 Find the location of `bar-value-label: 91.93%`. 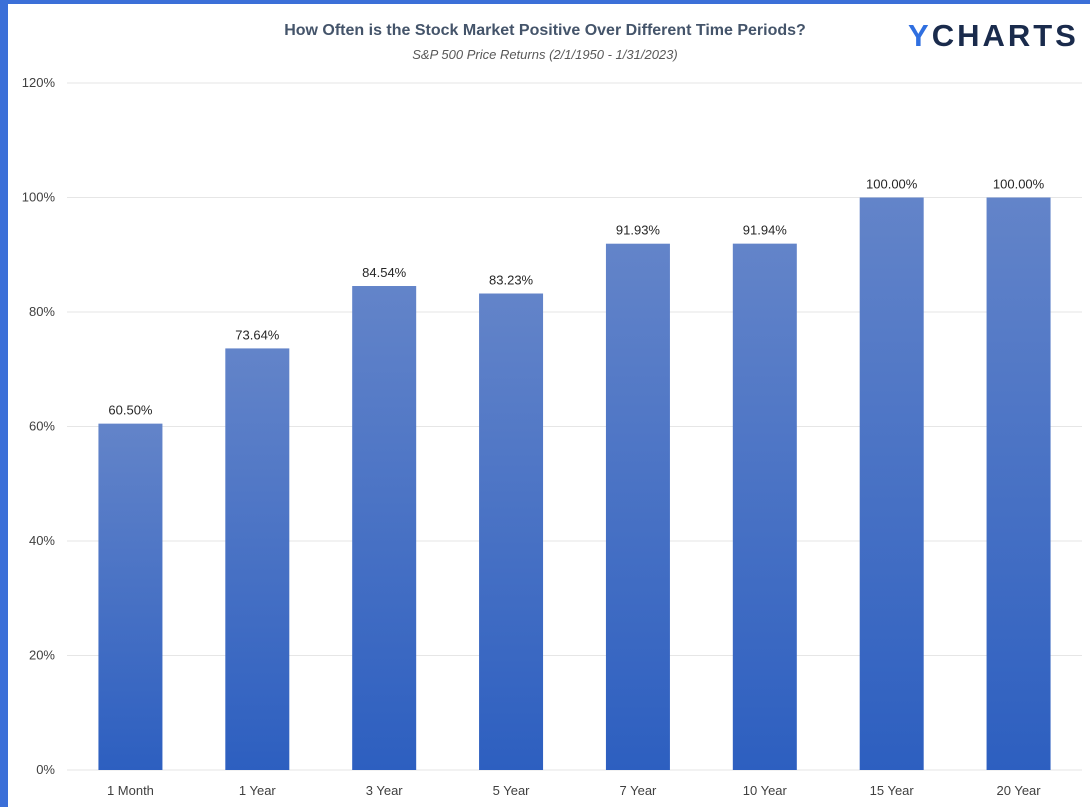

bar-value-label: 91.93% is located at coordinates (638, 230).